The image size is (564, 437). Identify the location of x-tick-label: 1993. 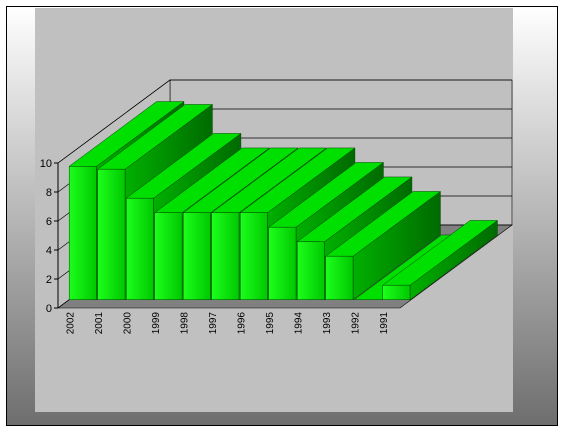
(327, 323).